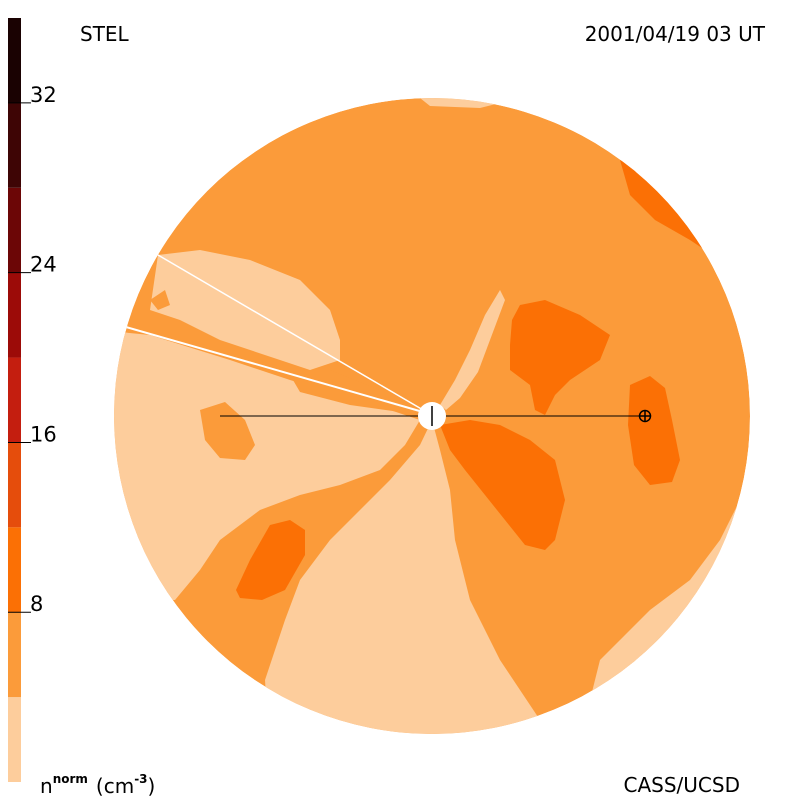  What do you see at coordinates (152, 786) in the screenshot?
I see `units-close: )` at bounding box center [152, 786].